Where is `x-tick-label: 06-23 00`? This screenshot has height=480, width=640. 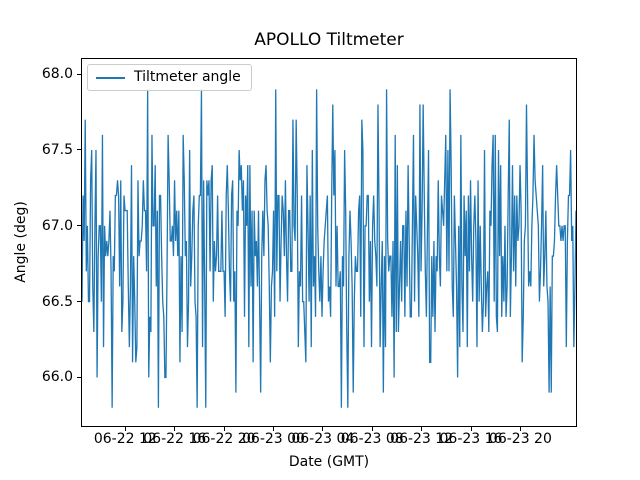 x-tick-label: 06-23 00 is located at coordinates (273, 439).